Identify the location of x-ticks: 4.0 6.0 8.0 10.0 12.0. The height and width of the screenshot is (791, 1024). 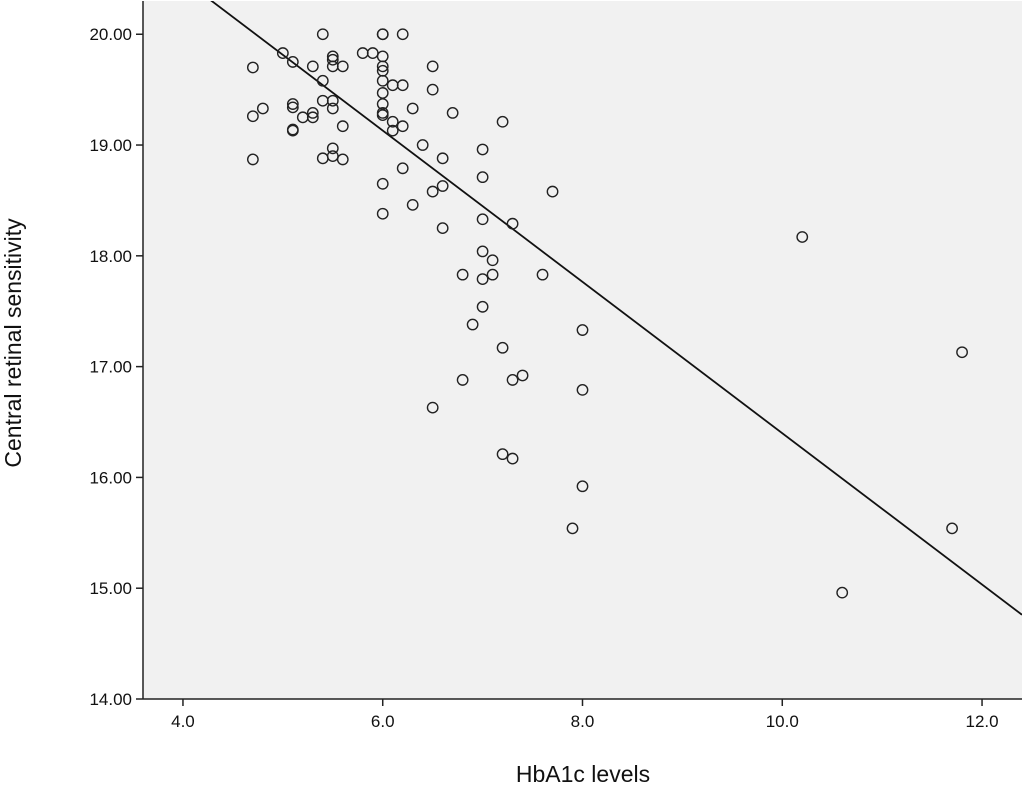
(585, 715).